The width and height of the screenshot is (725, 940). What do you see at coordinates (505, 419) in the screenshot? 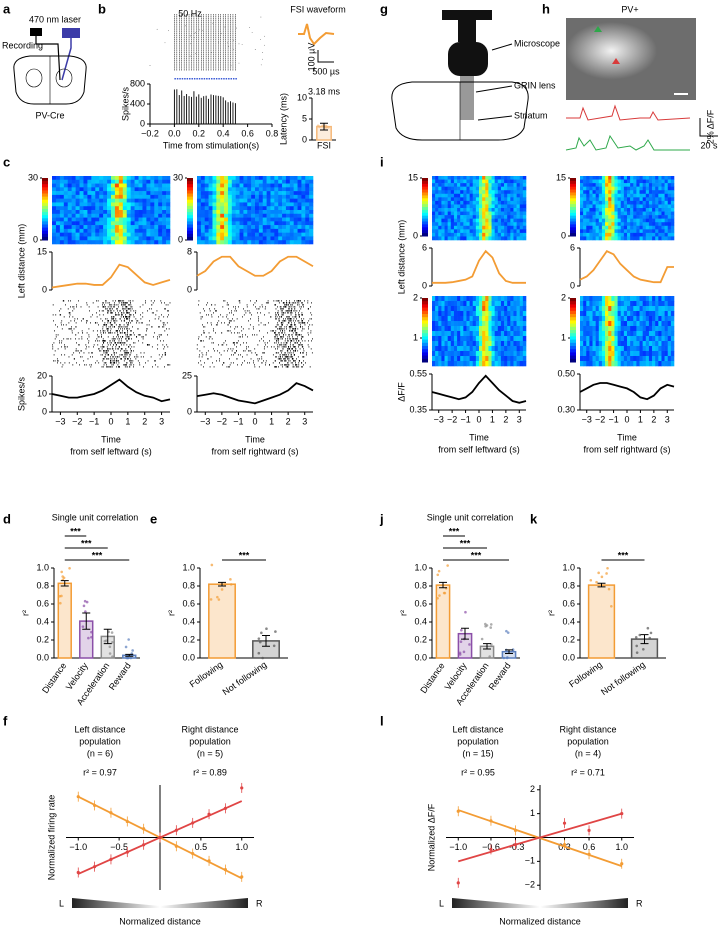
I see `x-tick-label: 2` at bounding box center [505, 419].